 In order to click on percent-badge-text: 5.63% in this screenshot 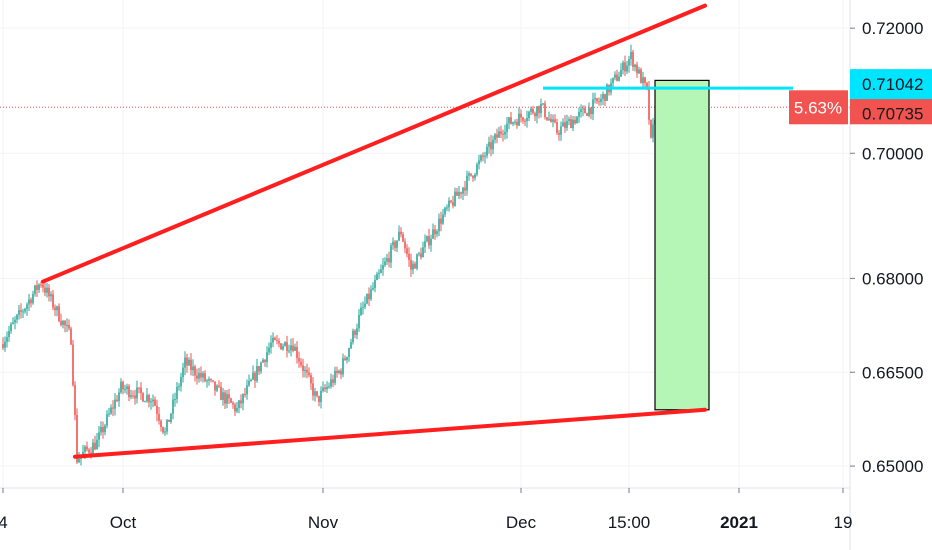, I will do `click(818, 107)`.